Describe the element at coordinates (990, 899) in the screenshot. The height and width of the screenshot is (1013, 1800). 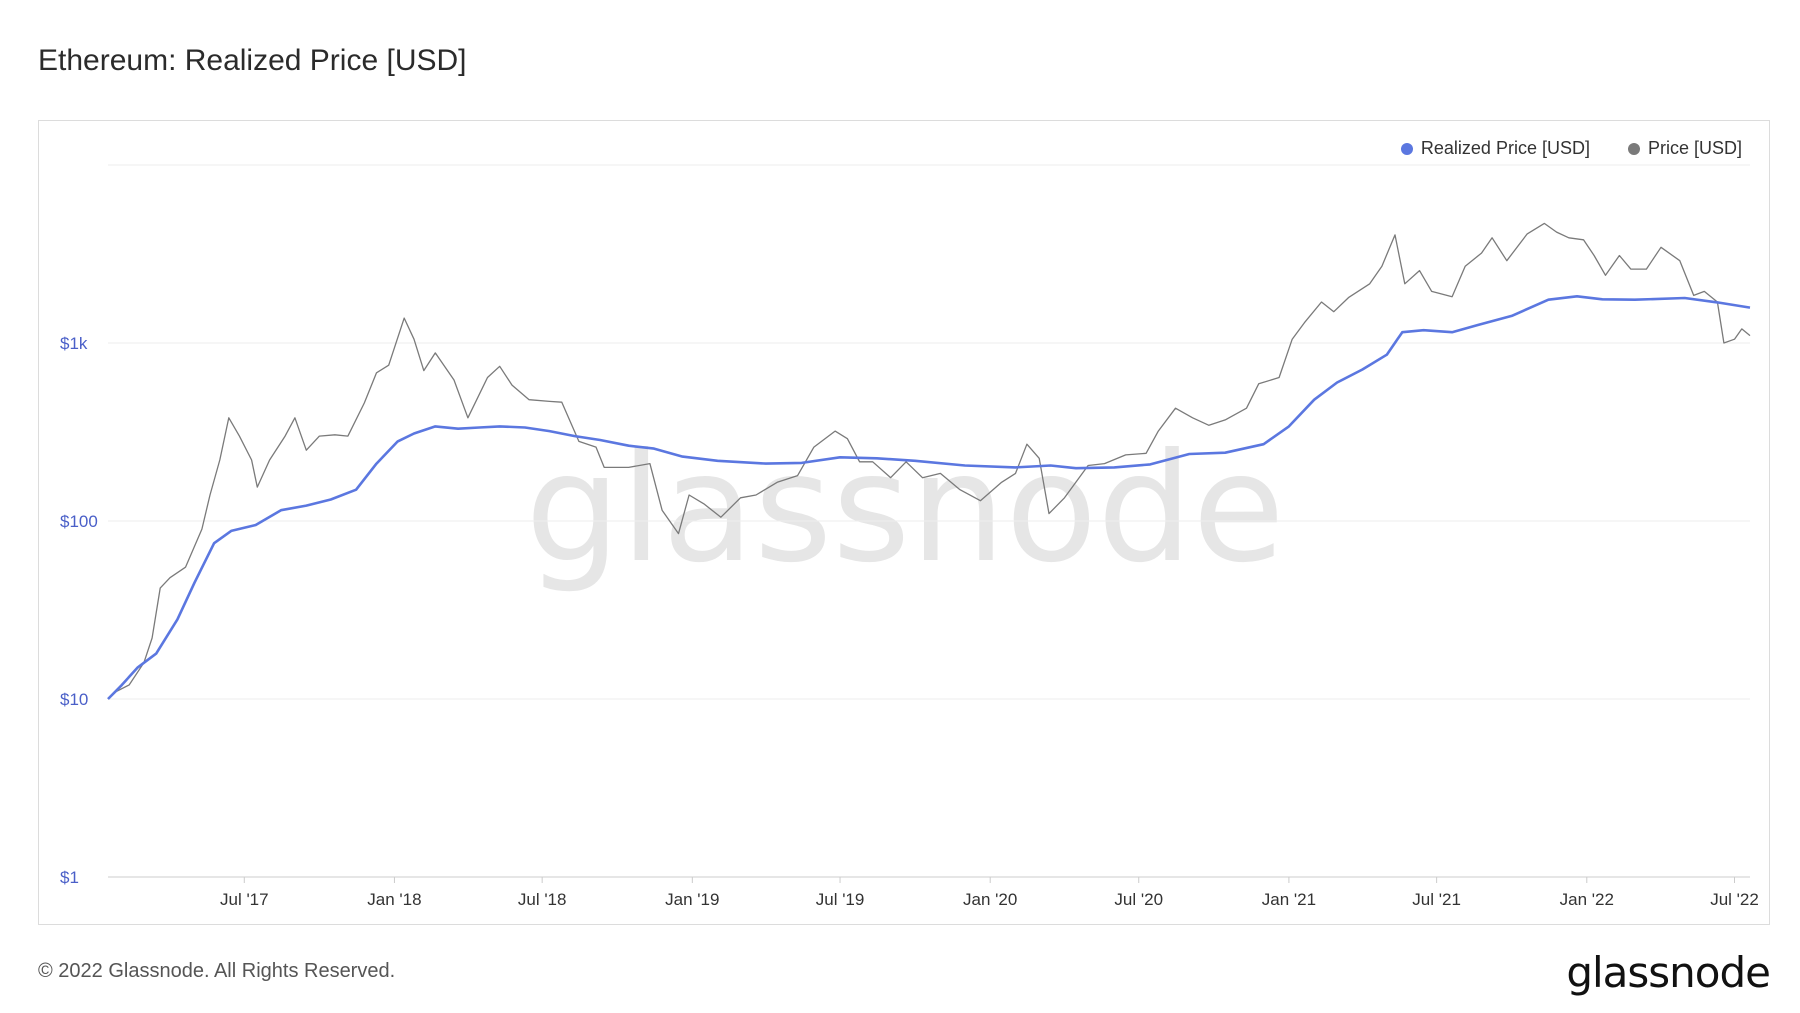
I see `x-tick-label: Jan '20` at that location.